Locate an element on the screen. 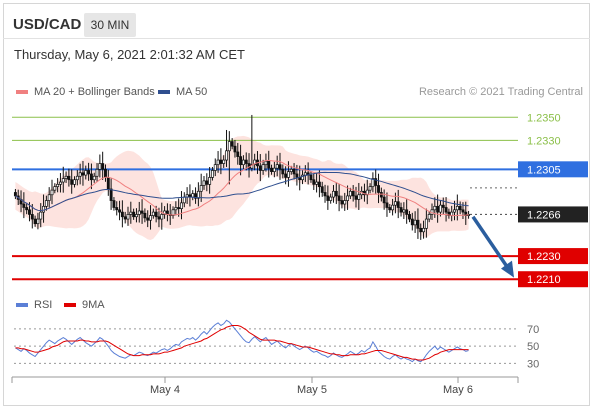  chart-datetime: Thursday, May 6, 2021 2:01:32 AM CET is located at coordinates (129, 54).